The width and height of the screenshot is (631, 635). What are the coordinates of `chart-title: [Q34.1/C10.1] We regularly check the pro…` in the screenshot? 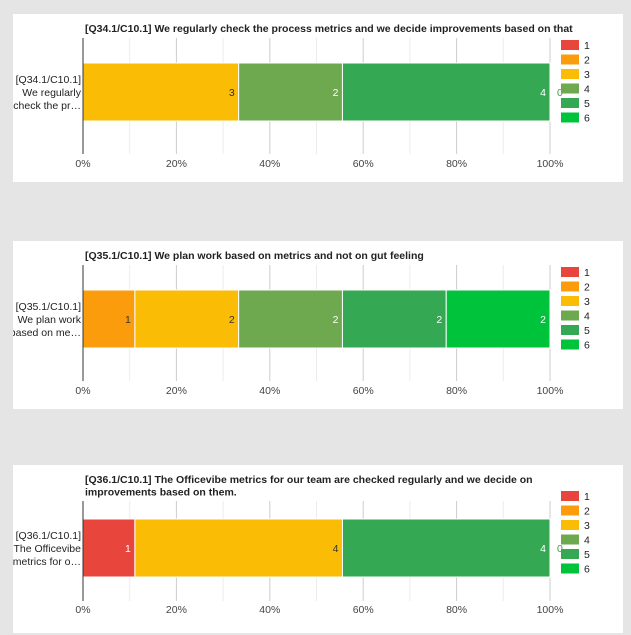 It's located at (329, 29).